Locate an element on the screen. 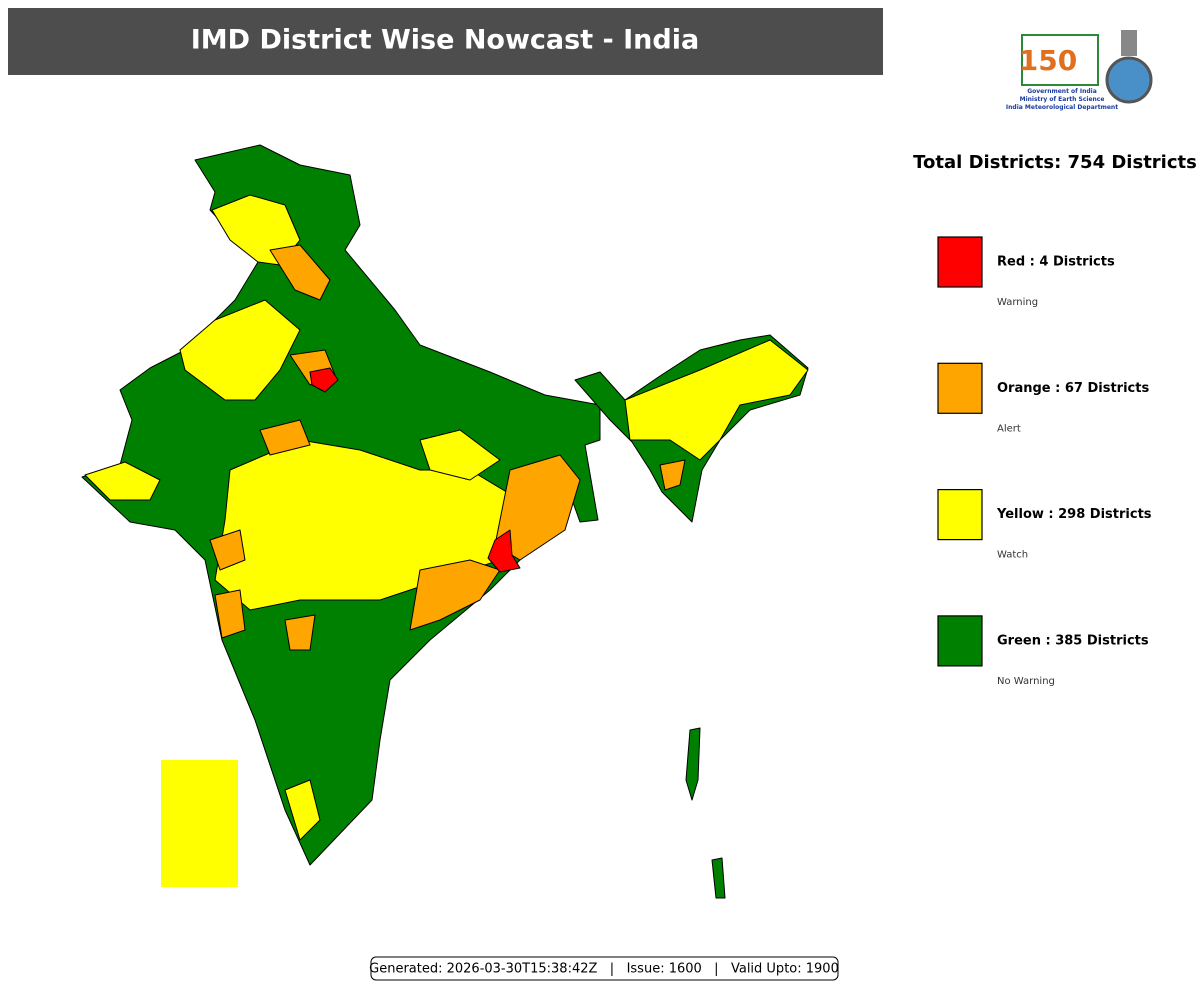 Image resolution: width=1200 pixels, height=983 pixels. logo-emblem-top is located at coordinates (1129, 43).